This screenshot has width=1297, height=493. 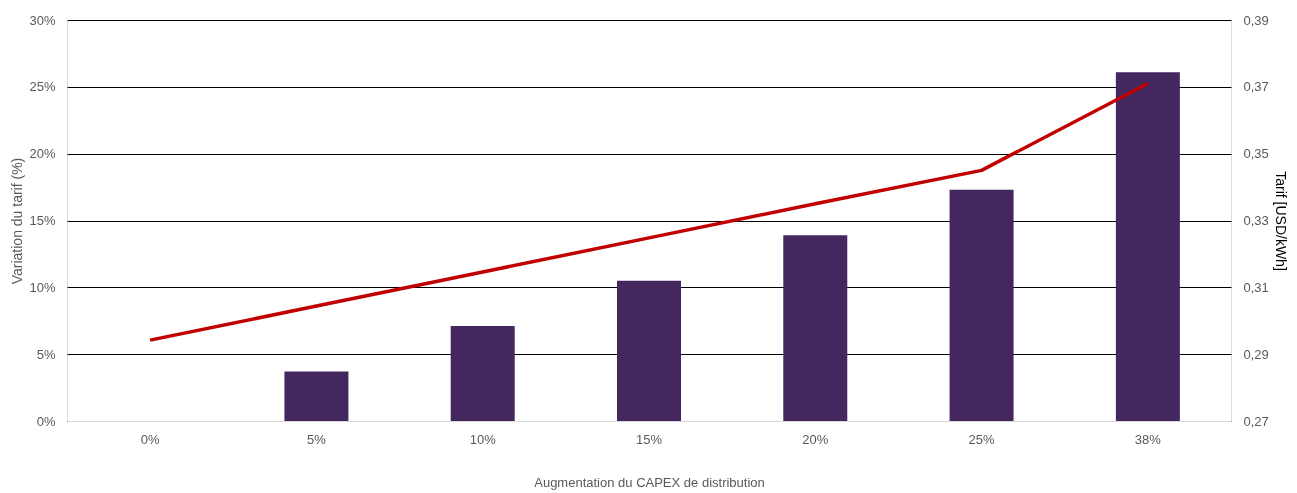 I want to click on y2-tick-label: 0,39, so click(x=1256, y=20).